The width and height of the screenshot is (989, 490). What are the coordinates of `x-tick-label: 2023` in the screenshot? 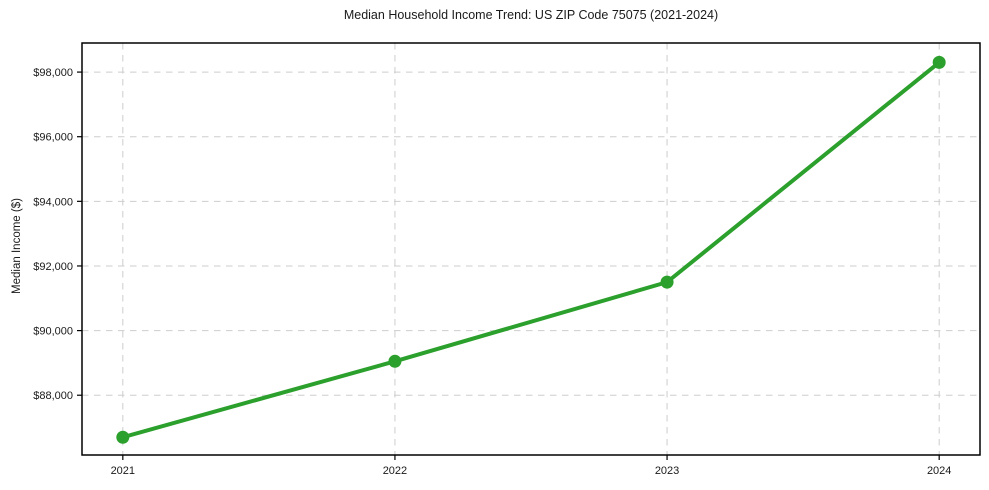 It's located at (667, 471).